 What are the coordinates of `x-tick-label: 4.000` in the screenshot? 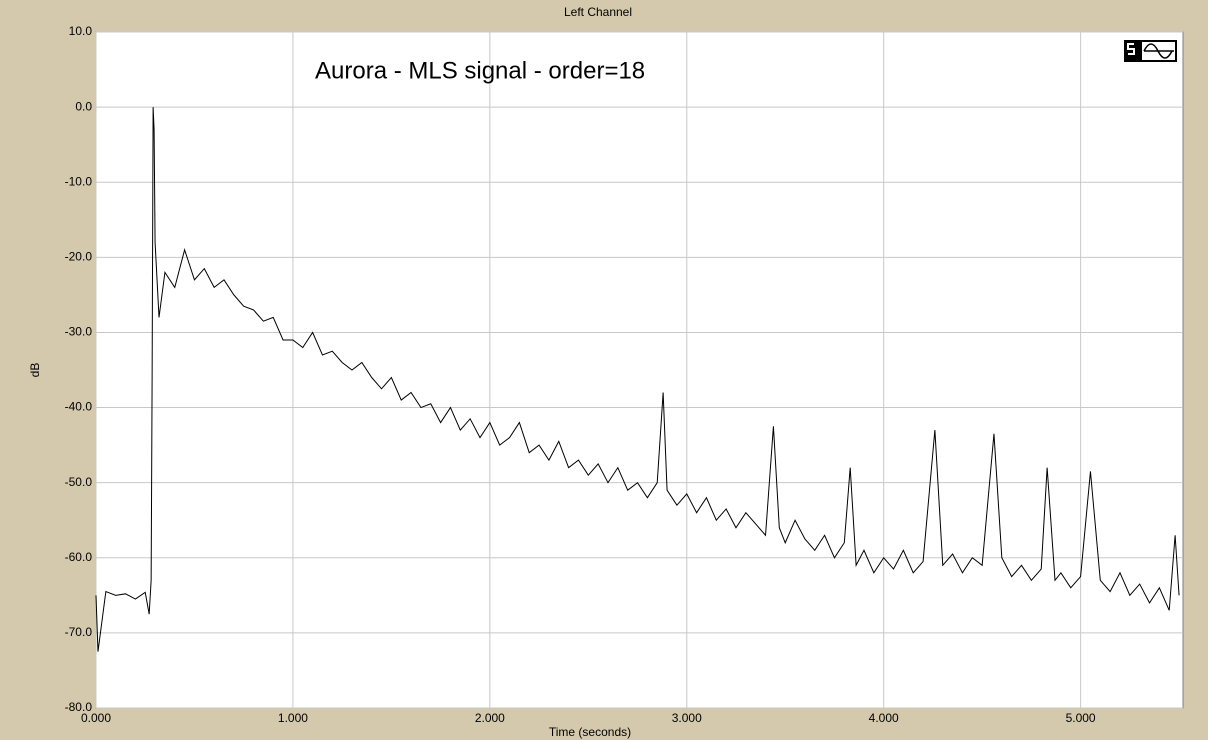 It's located at (884, 718).